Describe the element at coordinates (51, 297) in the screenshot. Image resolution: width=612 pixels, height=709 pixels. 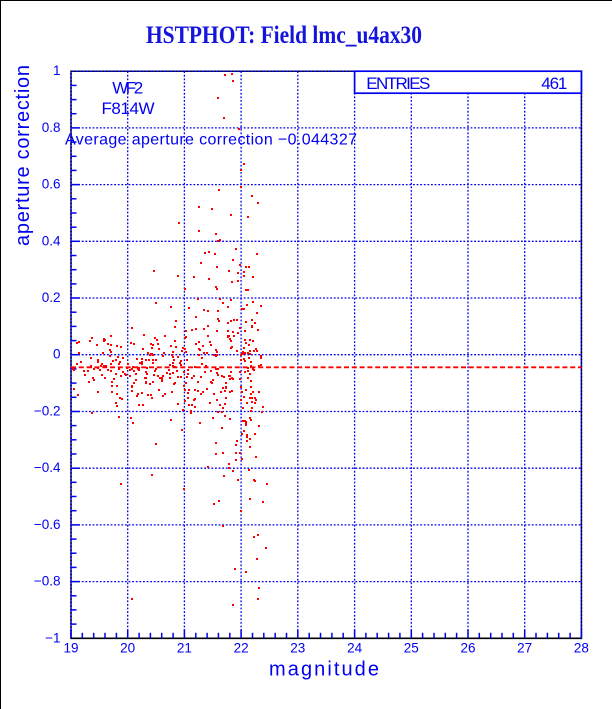
I see `svg-text: 0.2` at that location.